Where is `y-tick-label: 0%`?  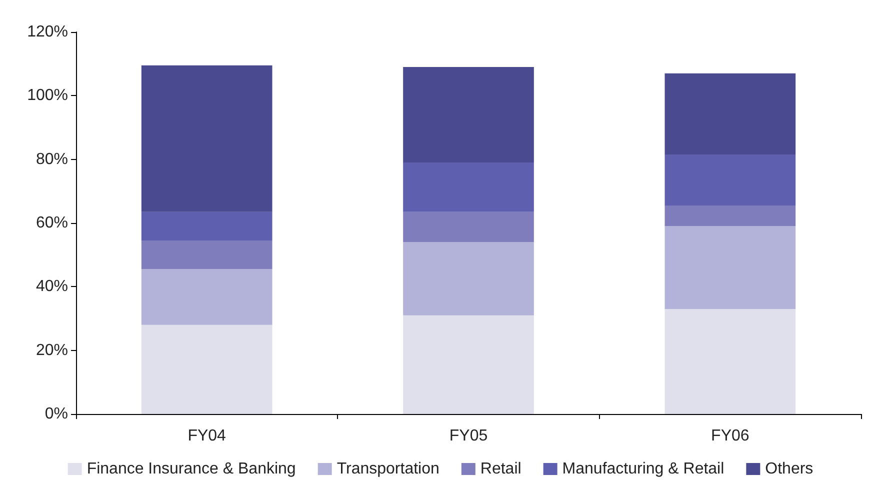
y-tick-label: 0% is located at coordinates (56, 414).